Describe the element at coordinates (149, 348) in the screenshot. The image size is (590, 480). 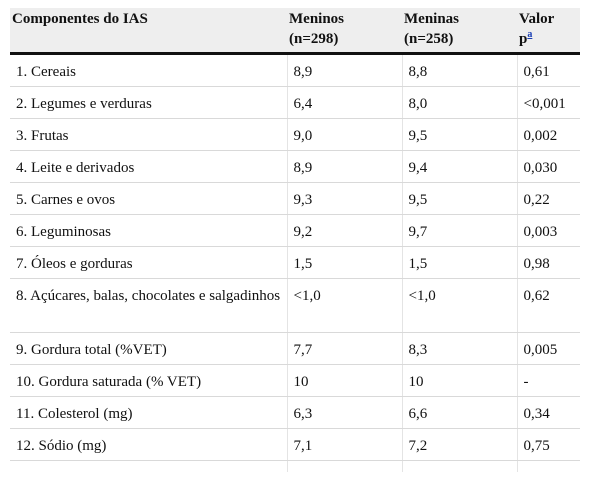
I see `cell-component: 9. Gordura total (%VET)` at that location.